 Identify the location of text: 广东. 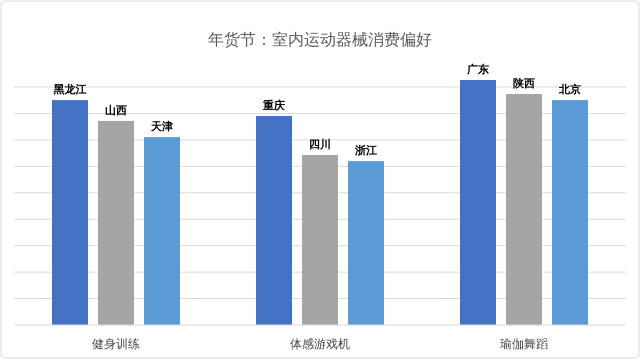
(477, 69).